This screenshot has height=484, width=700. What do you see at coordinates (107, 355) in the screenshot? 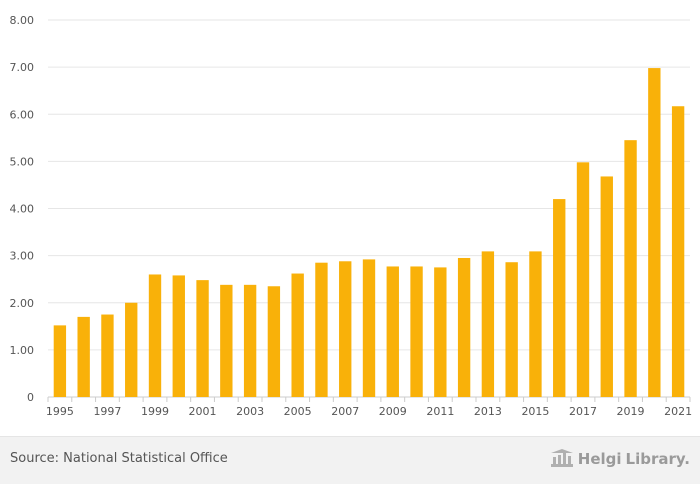
I see `bar-1997` at bounding box center [107, 355].